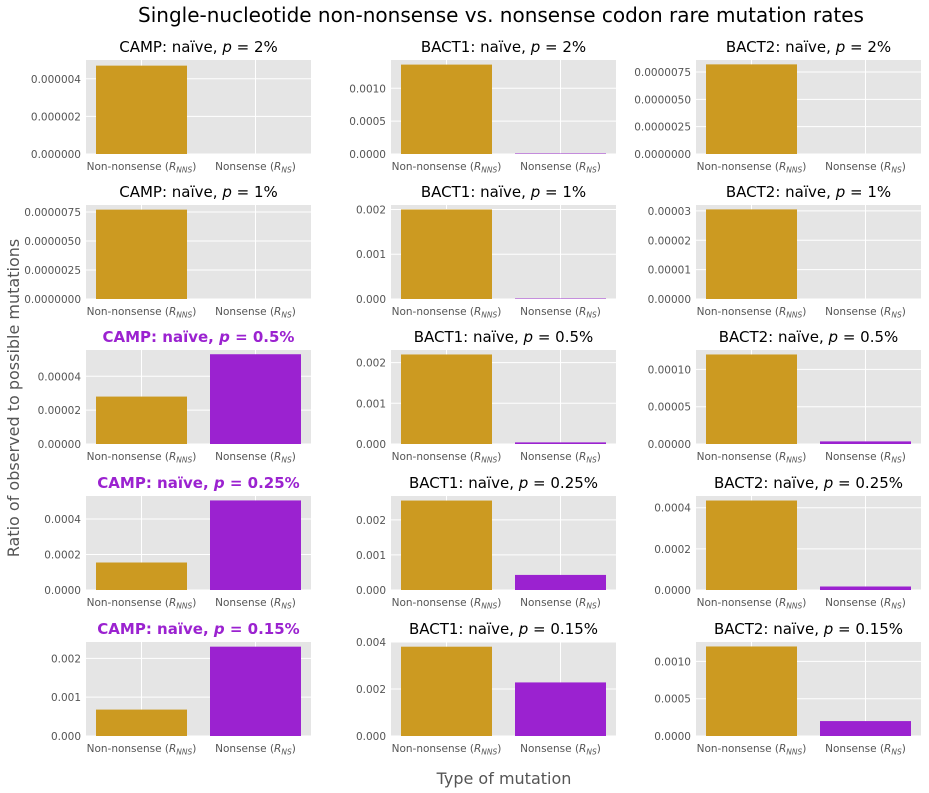 Image resolution: width=929 pixels, height=793 pixels. I want to click on subplot-title: BACT1: naïve, p = 0.25%, so click(503, 483).